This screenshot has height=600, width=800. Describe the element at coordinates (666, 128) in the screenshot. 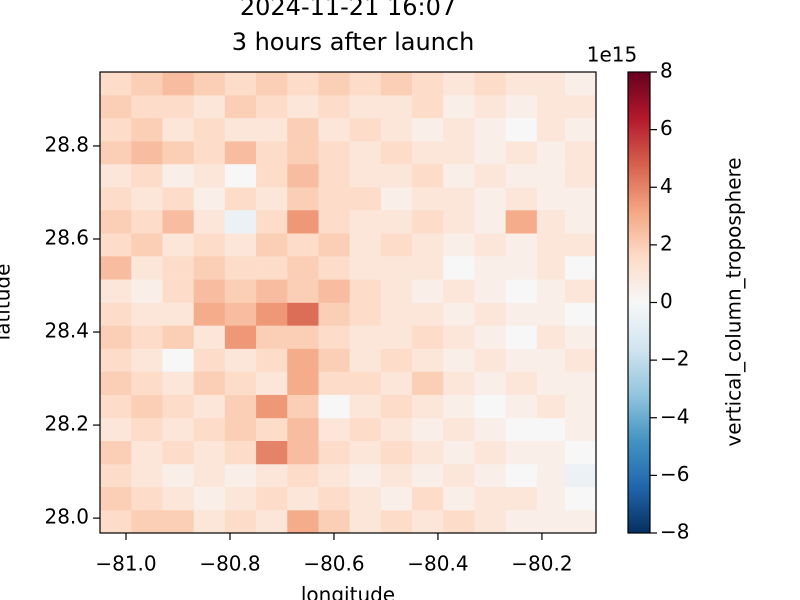

I see `colorbar-tick-label: 6` at that location.